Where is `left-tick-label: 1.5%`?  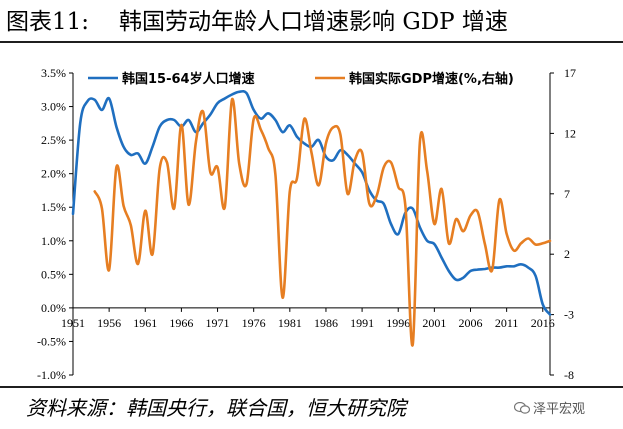 left-tick-label: 1.5% is located at coordinates (53, 207).